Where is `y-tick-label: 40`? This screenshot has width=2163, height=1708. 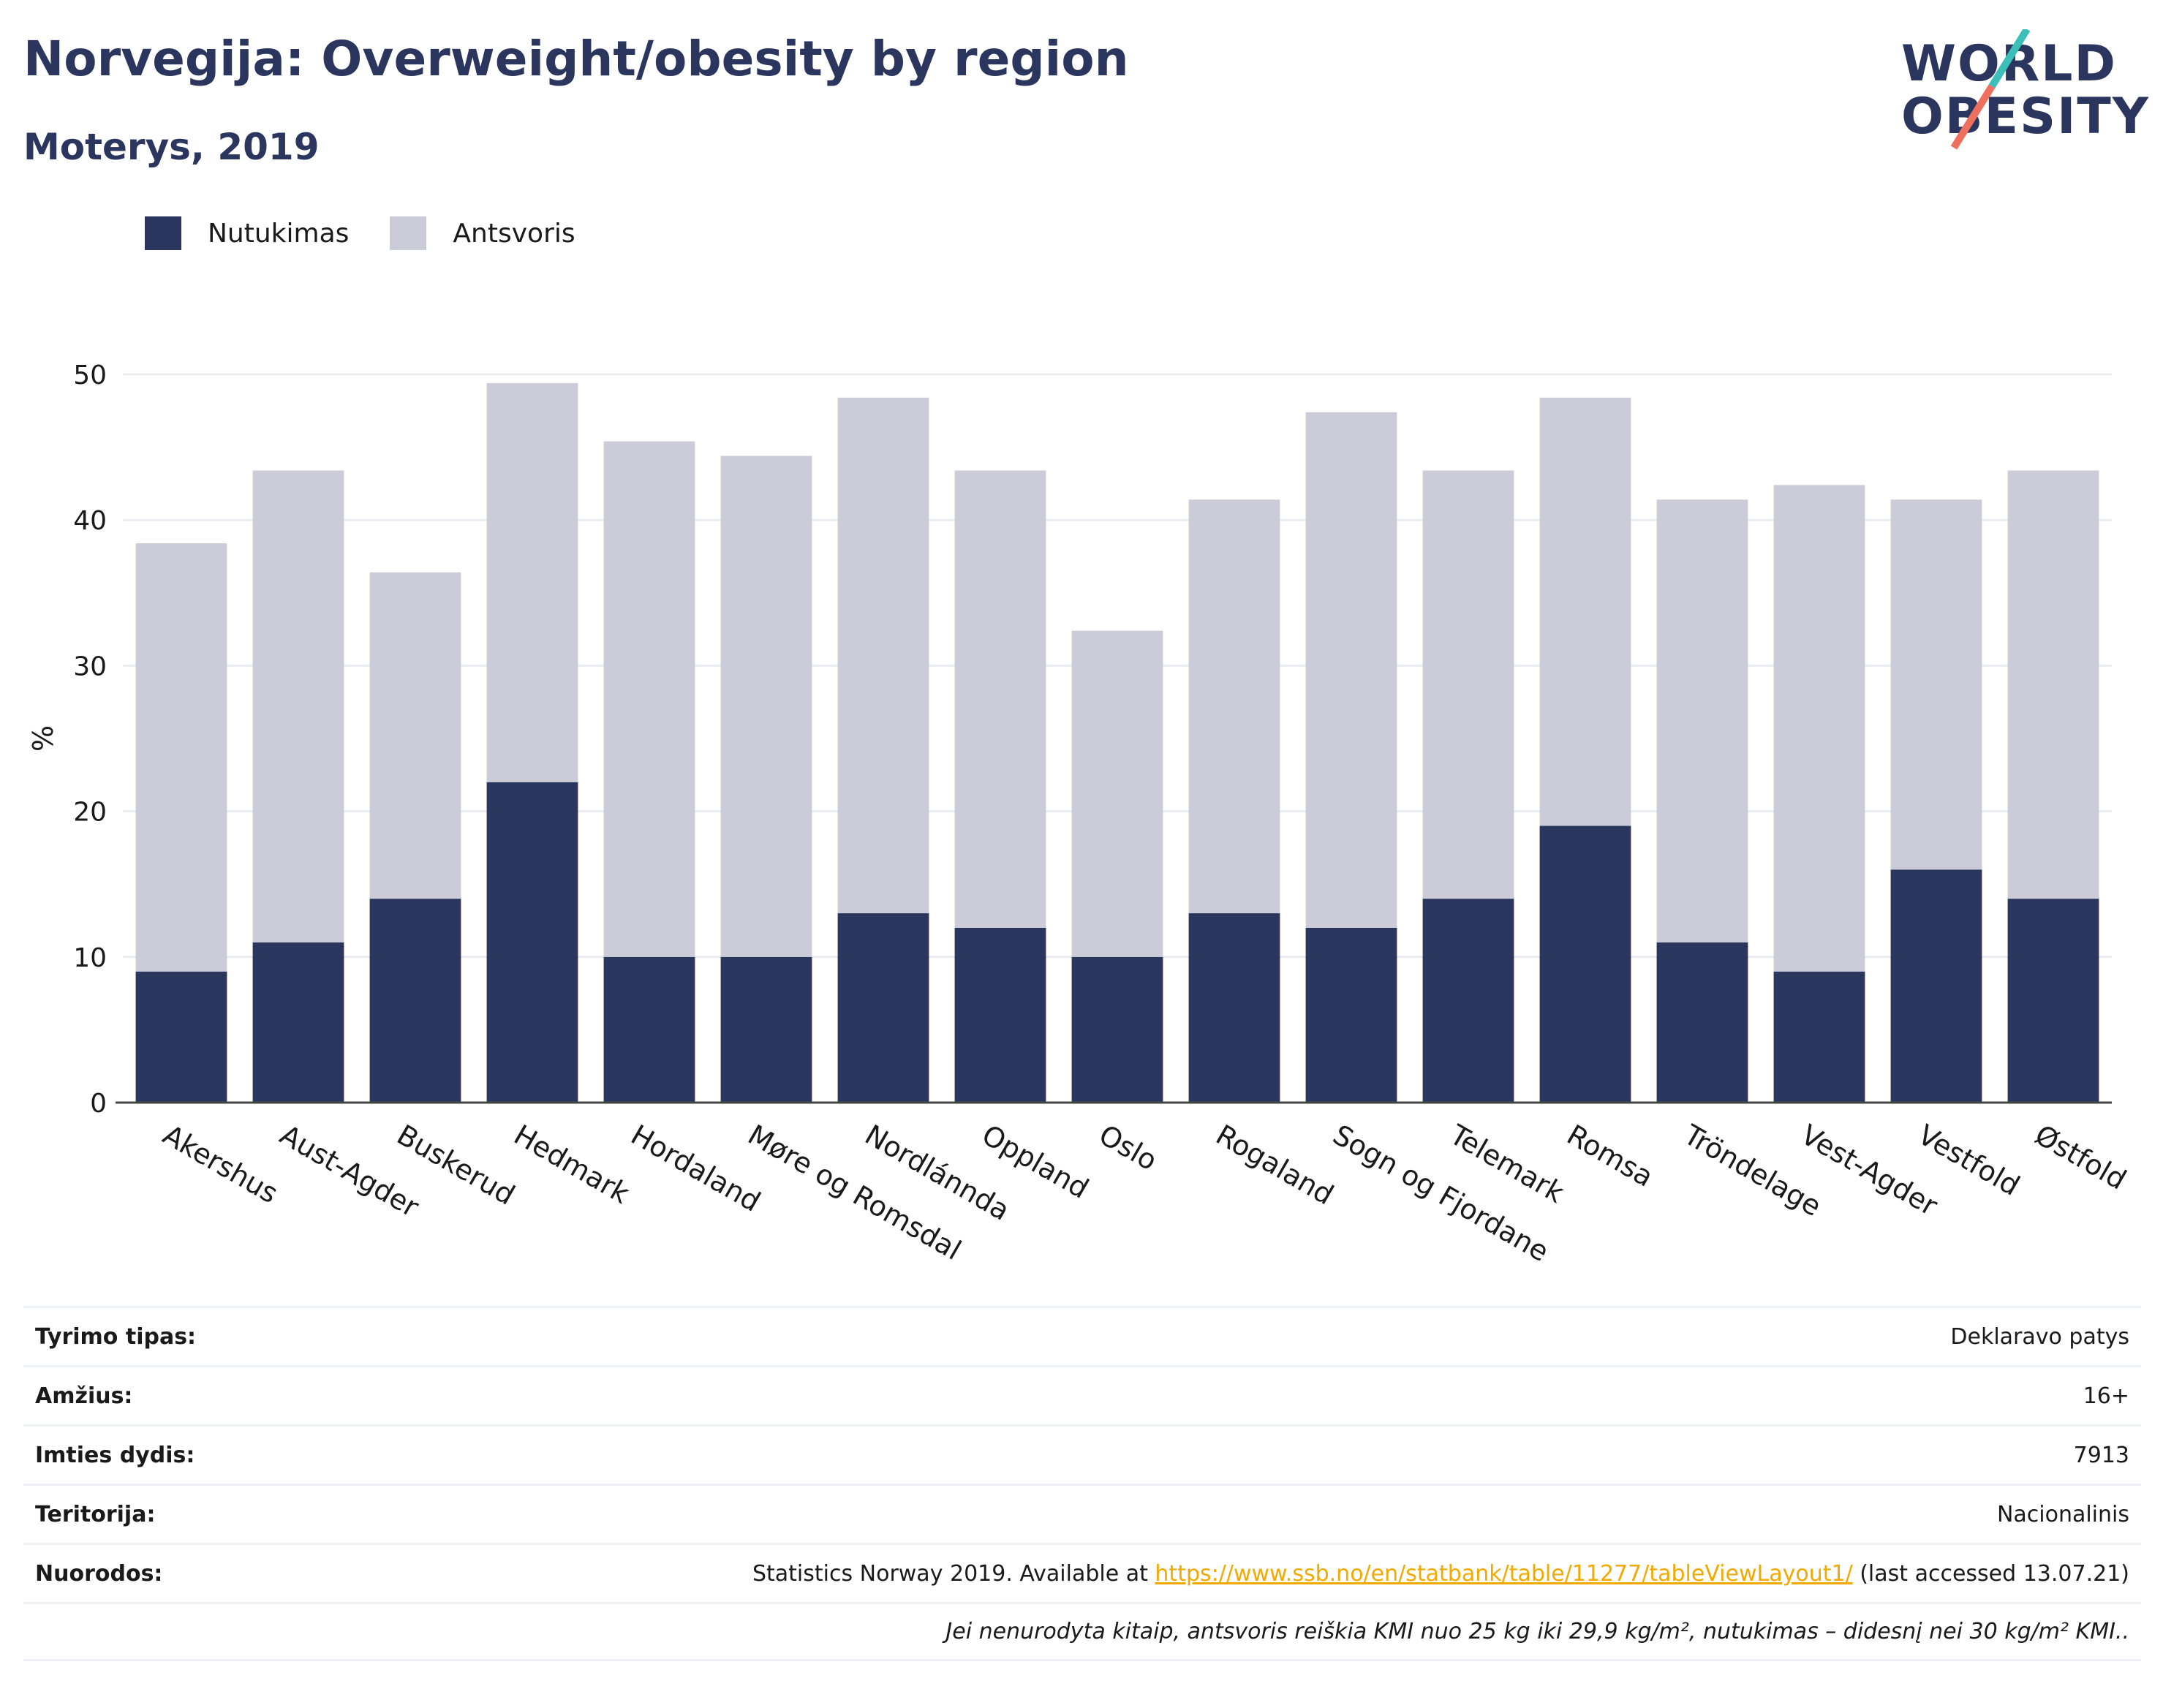
y-tick-label: 40 is located at coordinates (90, 521).